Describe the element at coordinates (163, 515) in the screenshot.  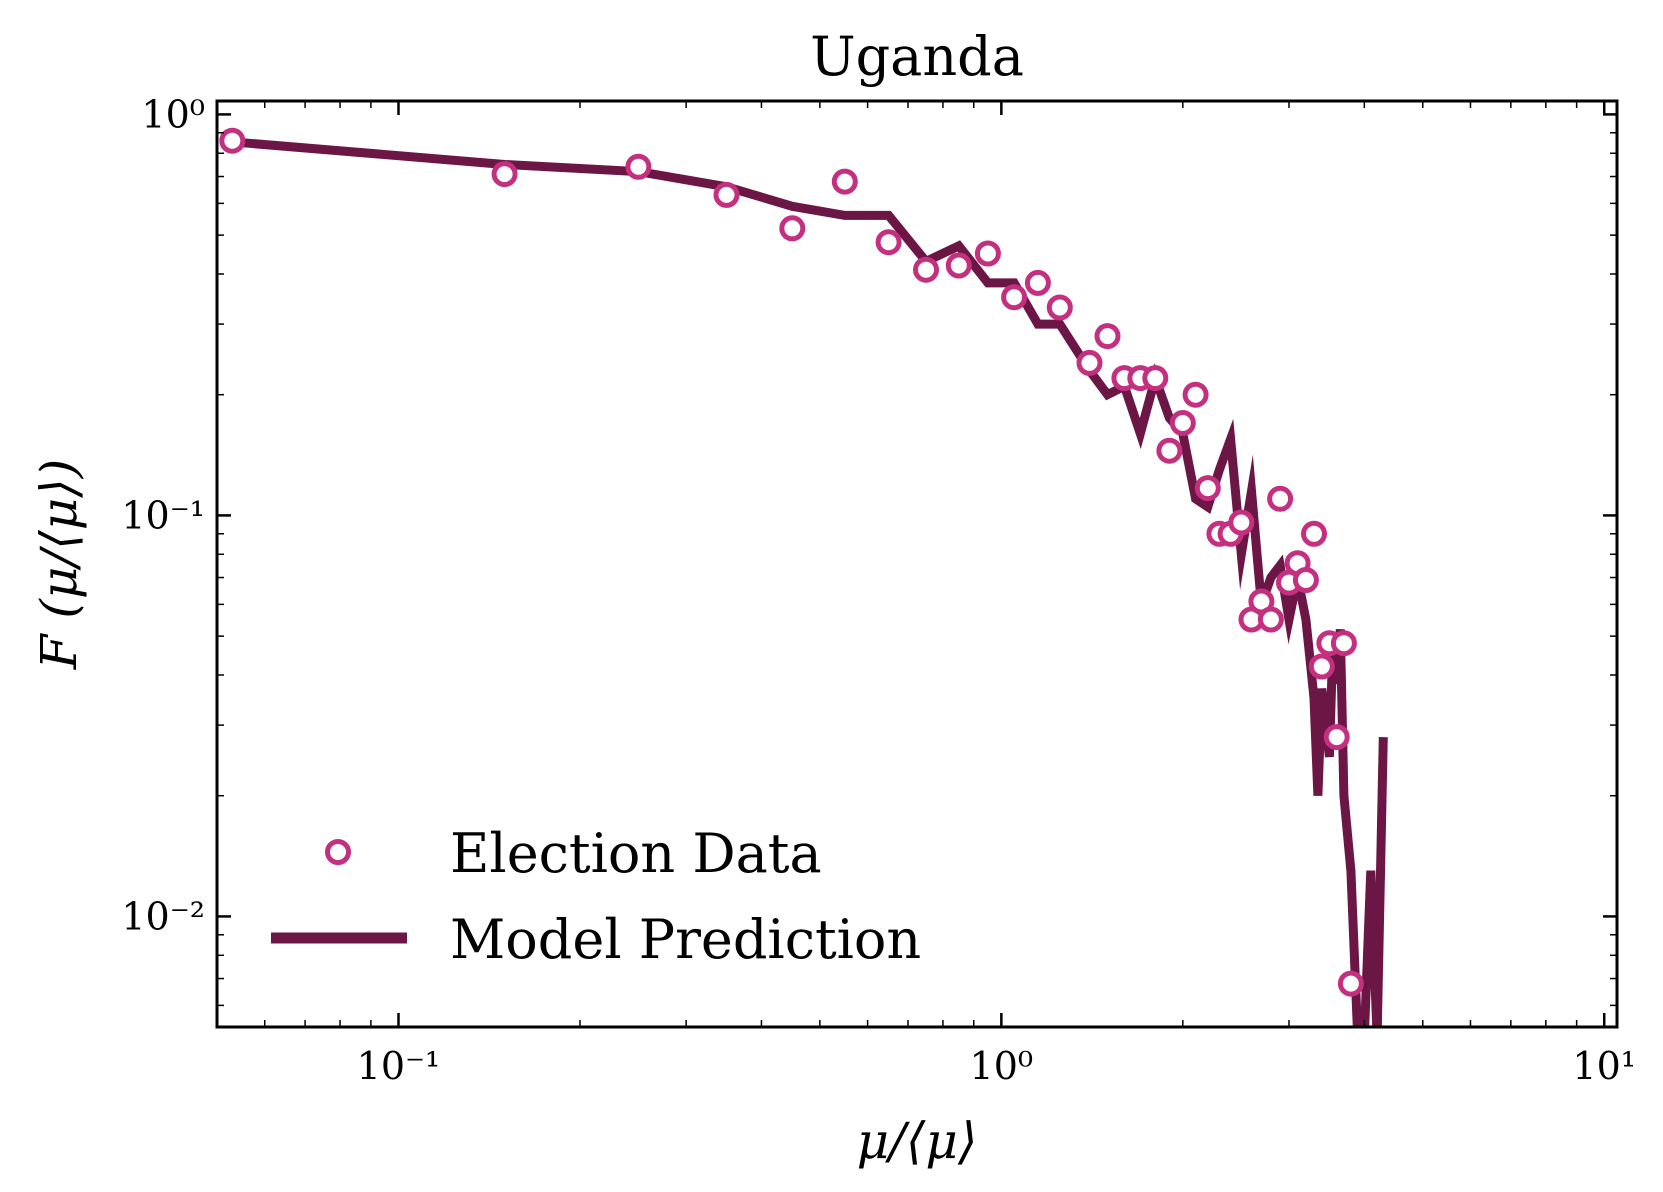
I see `y-tick-label: 10⁻¹` at that location.